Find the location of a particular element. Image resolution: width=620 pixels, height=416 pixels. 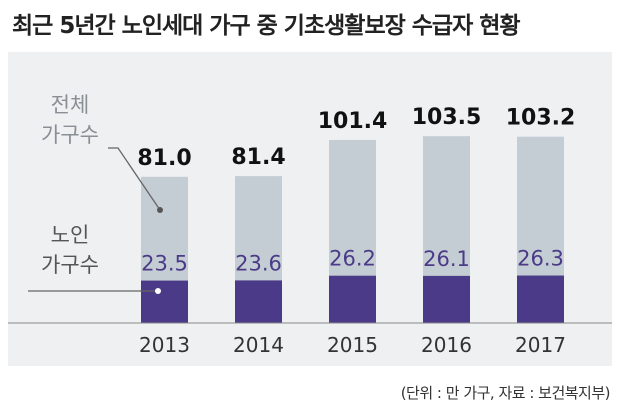

source-note: (단위 : 만 가구, 자료 : 보건복지부) is located at coordinates (505, 393).